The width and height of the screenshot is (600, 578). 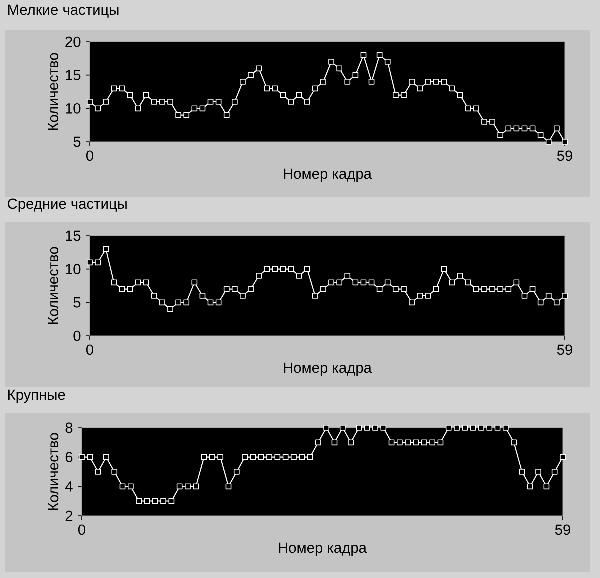 I want to click on y-tick-label: 10, so click(x=73, y=269).